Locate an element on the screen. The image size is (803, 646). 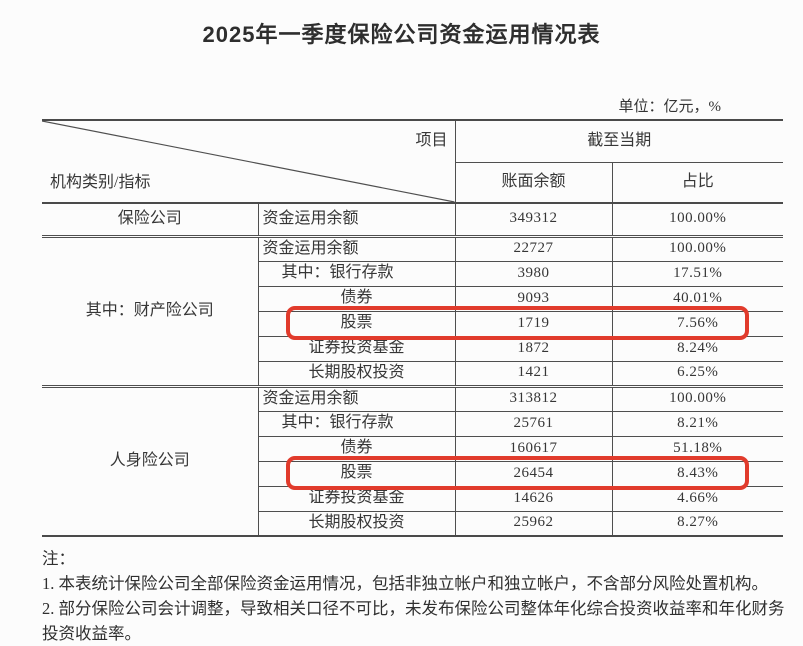
corner-label-org-indicator: 机构类别/指标 is located at coordinates (100, 183).